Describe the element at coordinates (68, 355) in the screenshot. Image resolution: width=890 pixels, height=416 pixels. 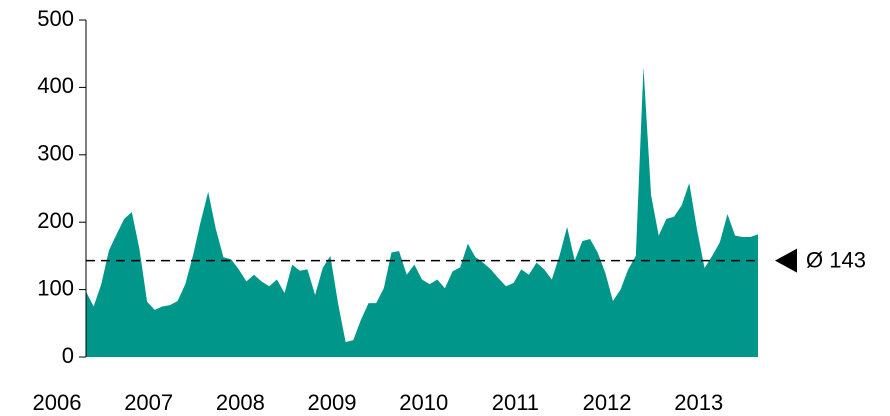
I see `y-tick-label: 0` at that location.